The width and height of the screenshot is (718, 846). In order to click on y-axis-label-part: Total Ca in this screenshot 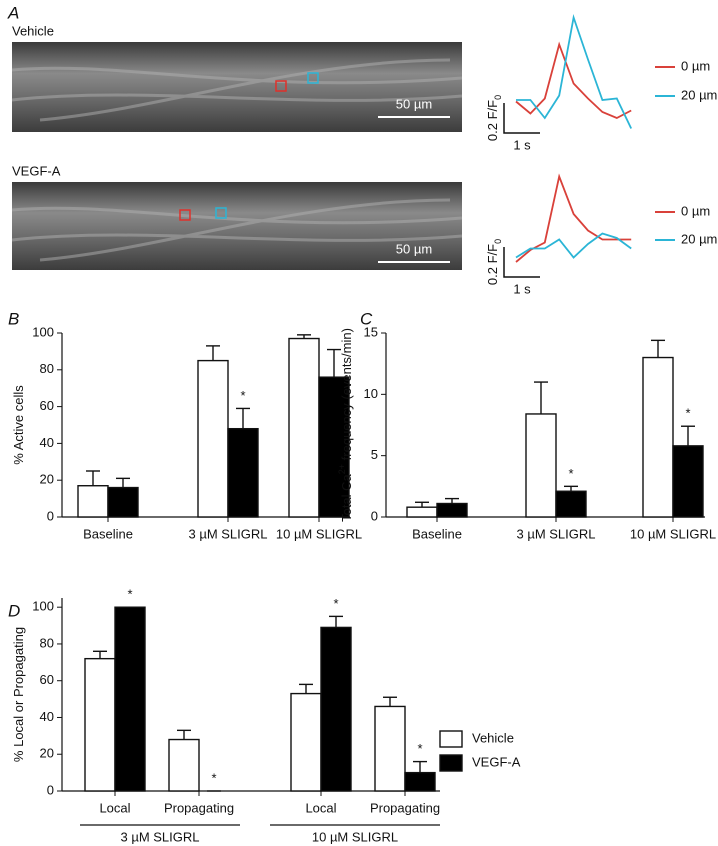, I will do `click(346, 497)`.